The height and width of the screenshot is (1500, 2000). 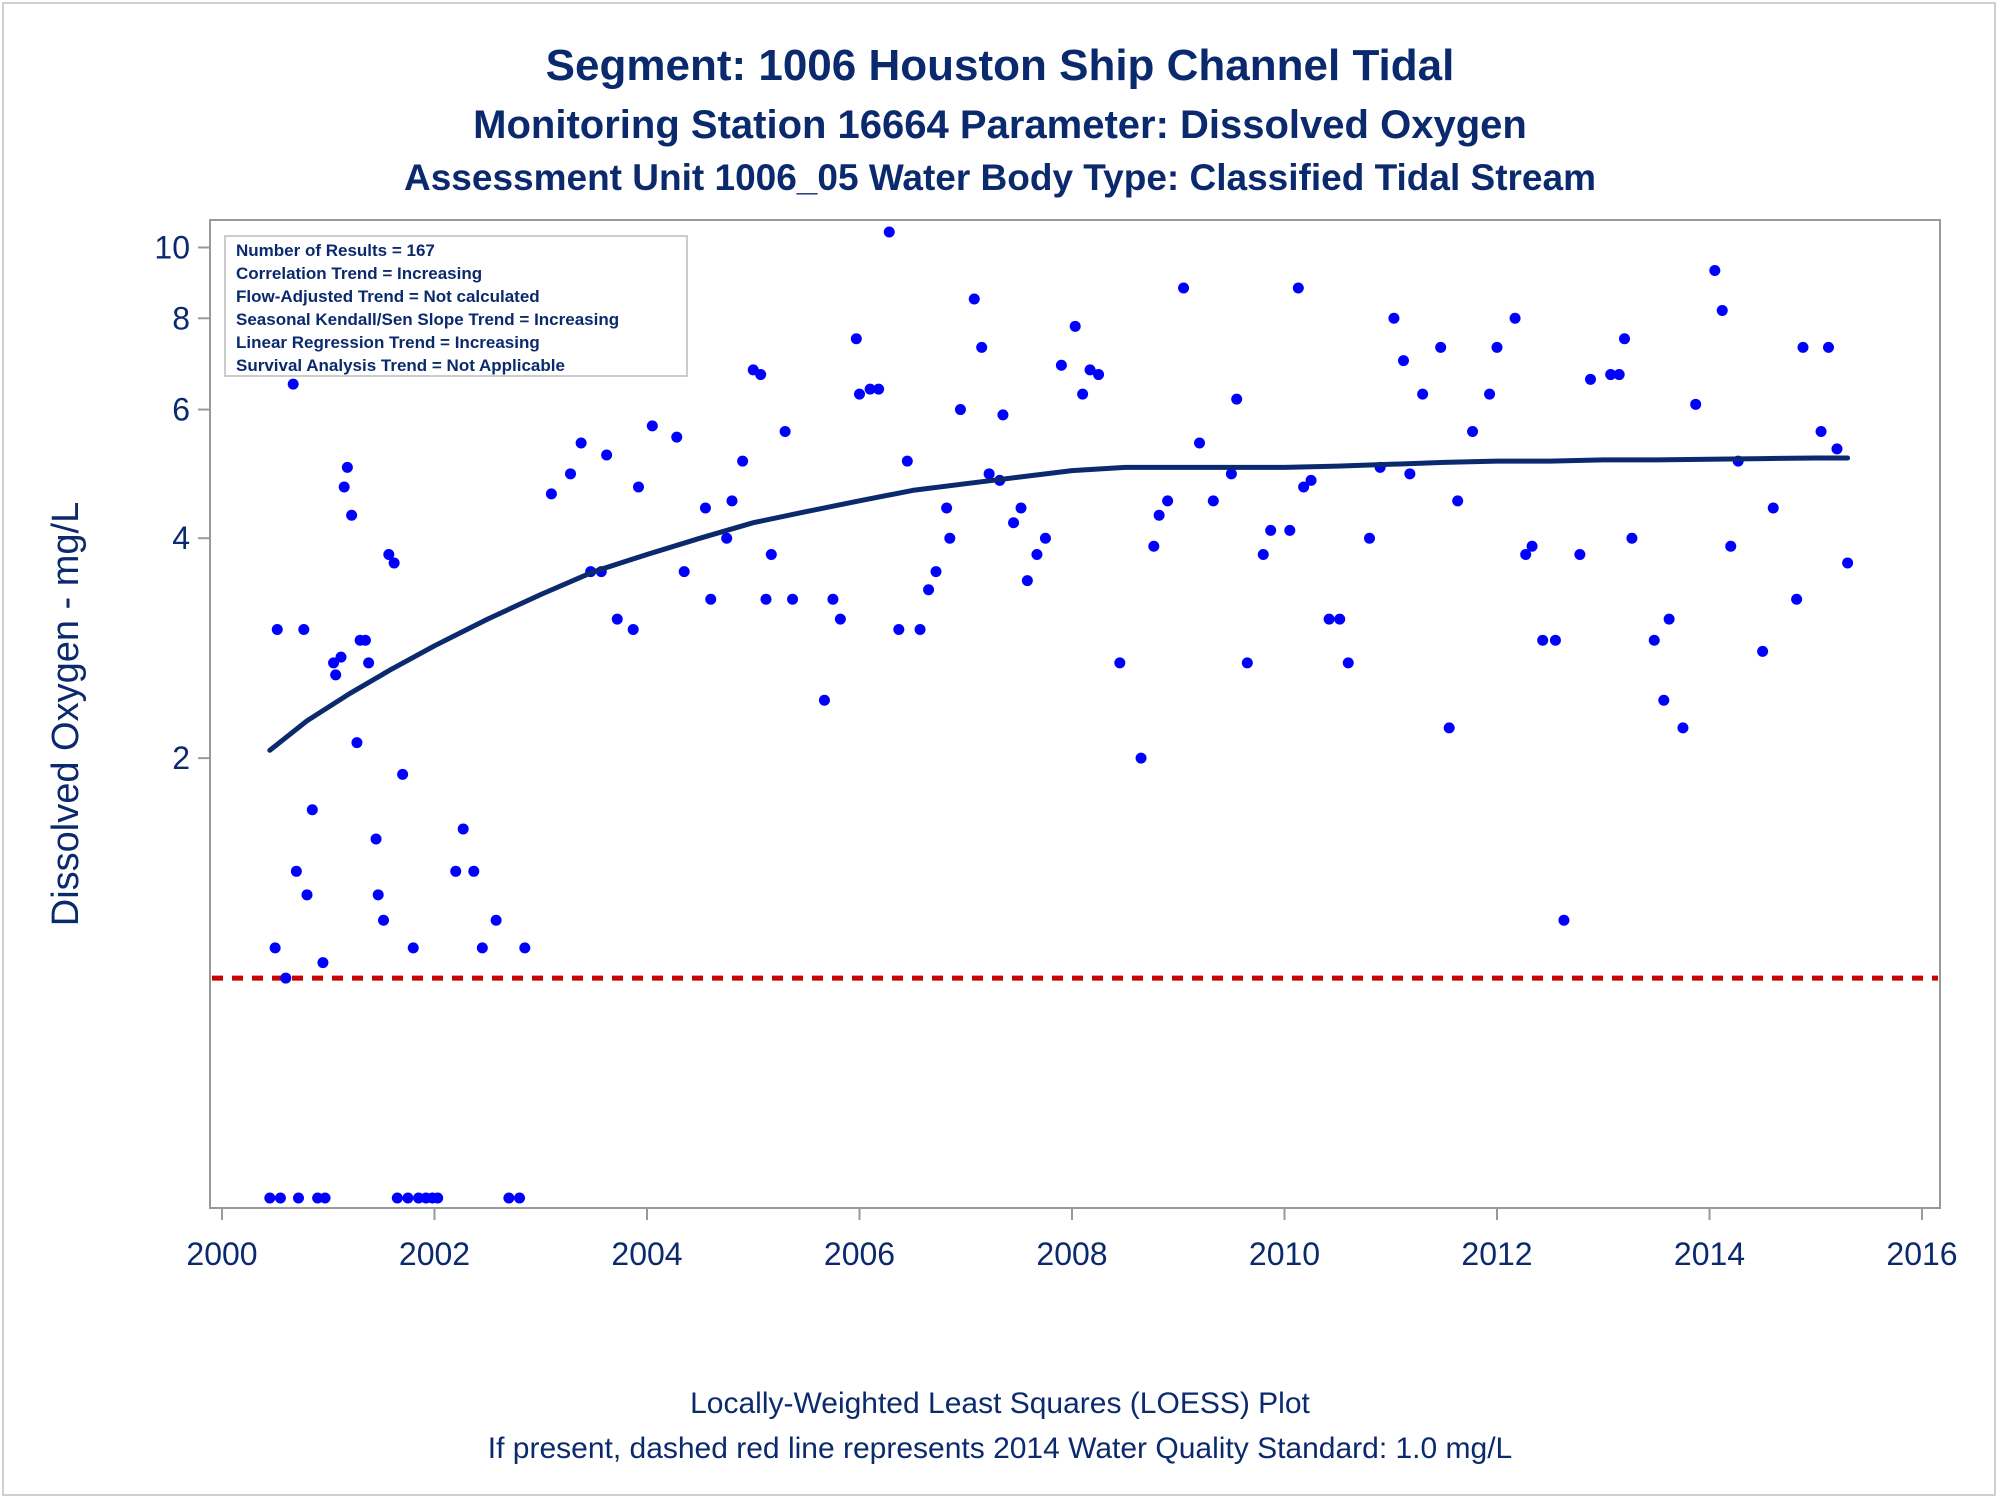 I want to click on x-tick-label: 2002, so click(x=434, y=1254).